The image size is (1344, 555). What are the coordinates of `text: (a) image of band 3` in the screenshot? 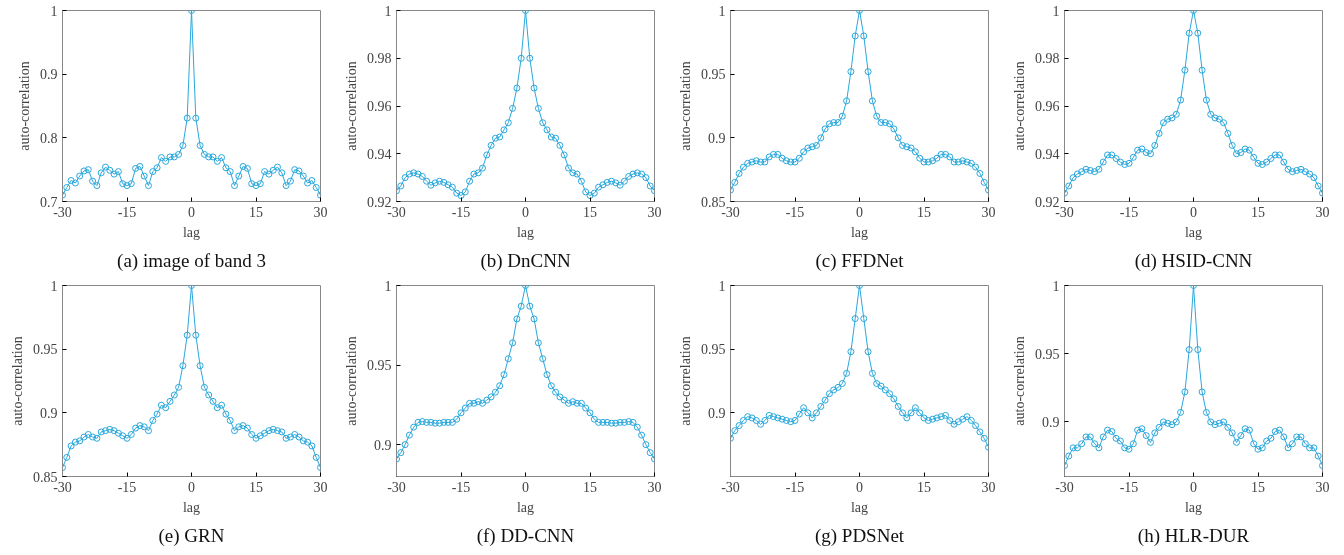 It's located at (191, 260).